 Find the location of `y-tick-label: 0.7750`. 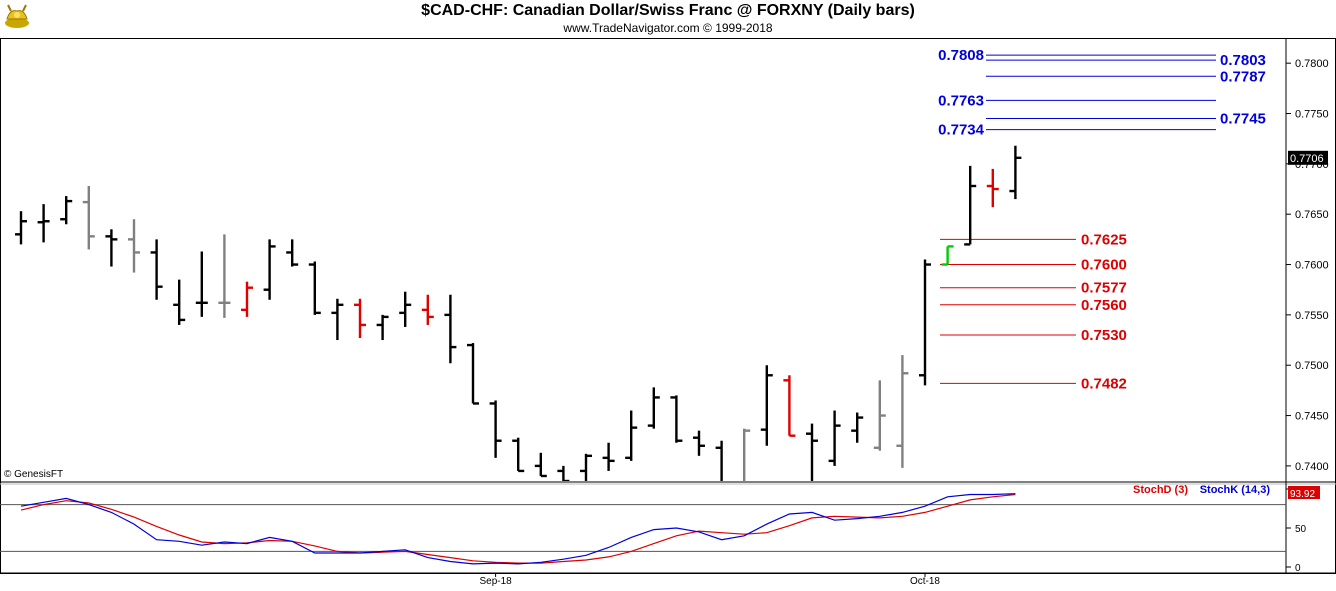

y-tick-label: 0.7750 is located at coordinates (1312, 115).